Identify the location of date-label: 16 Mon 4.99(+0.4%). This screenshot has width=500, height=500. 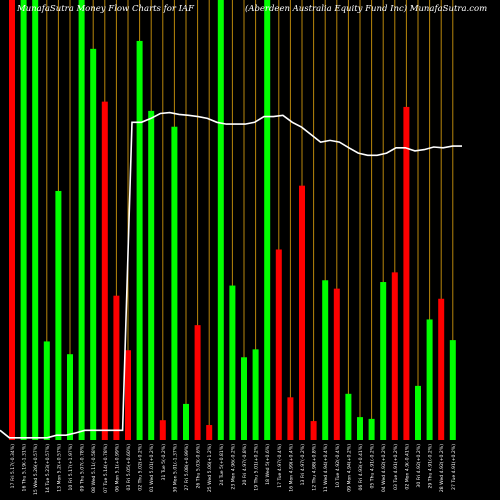
(291, 468).